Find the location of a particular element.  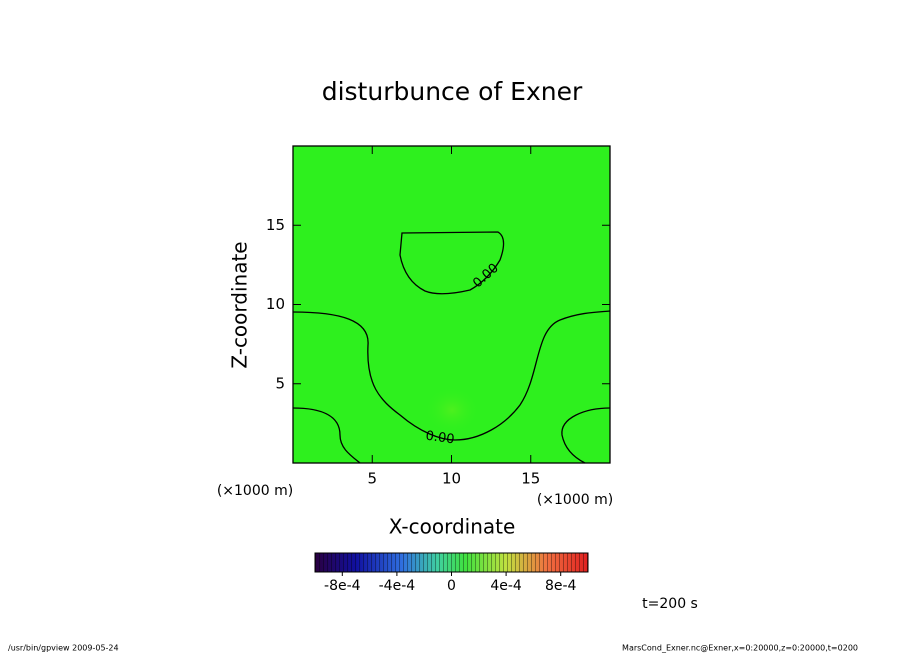

chart-title: disturbunce of Exner is located at coordinates (452, 91).